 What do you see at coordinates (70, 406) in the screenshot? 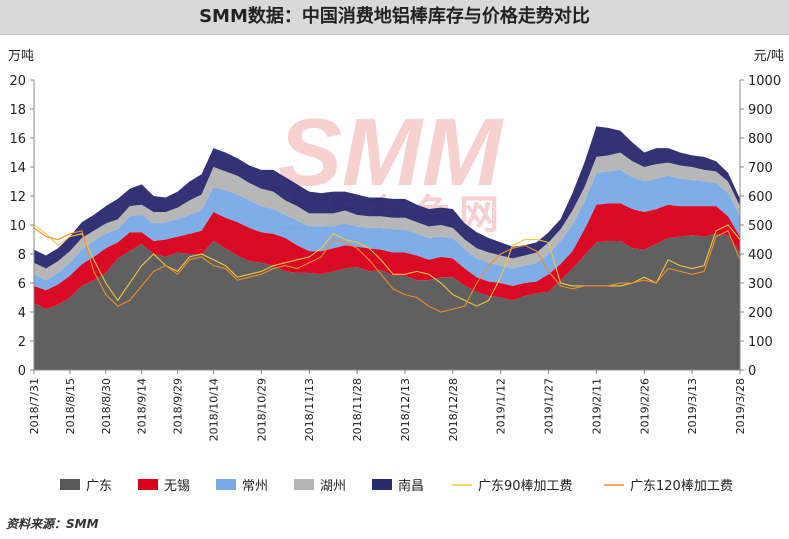
I see `x-tick-label: 2018/8/15` at bounding box center [70, 406].